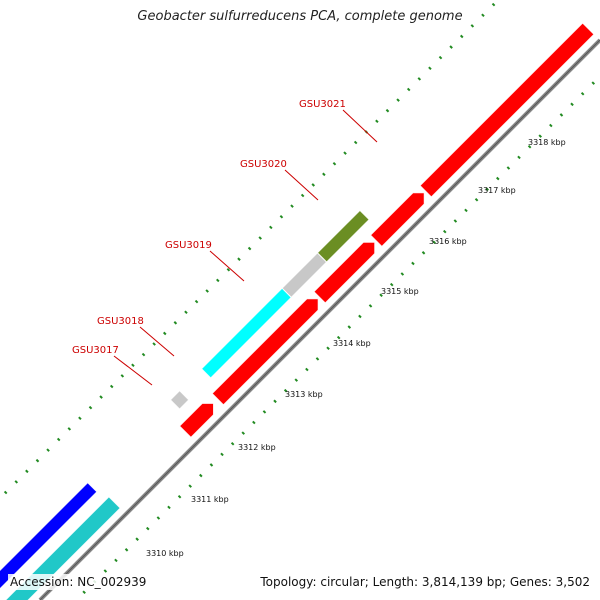 The width and height of the screenshot is (600, 600). I want to click on gene-label: GSU3020, so click(263, 164).